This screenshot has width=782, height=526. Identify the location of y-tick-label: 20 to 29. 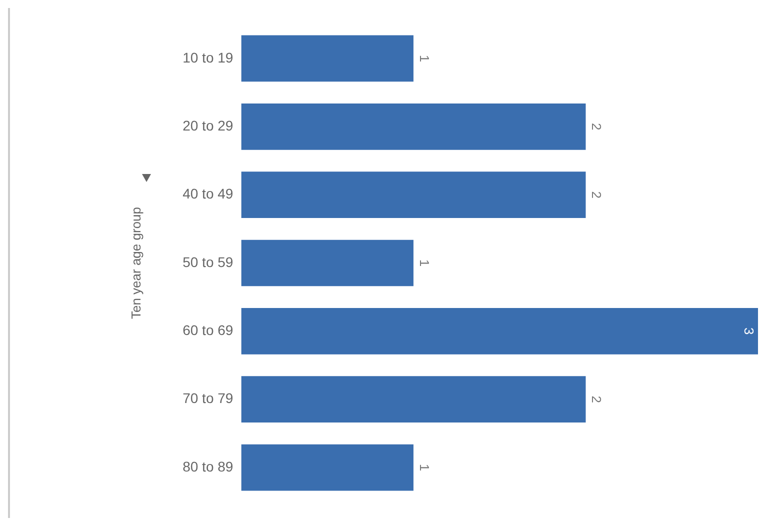
(208, 126).